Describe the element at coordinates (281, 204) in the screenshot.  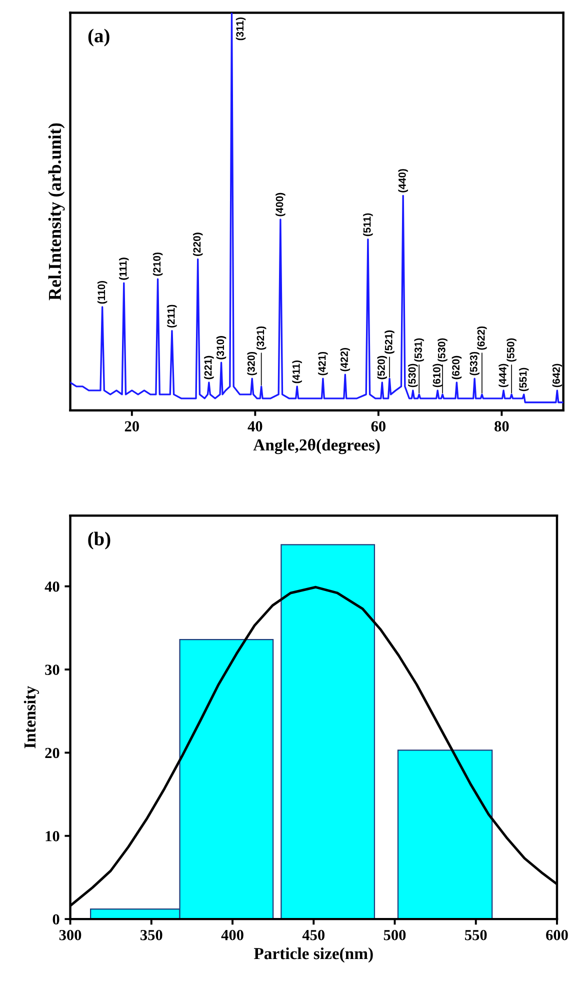
I see `annotation: (400)` at that location.